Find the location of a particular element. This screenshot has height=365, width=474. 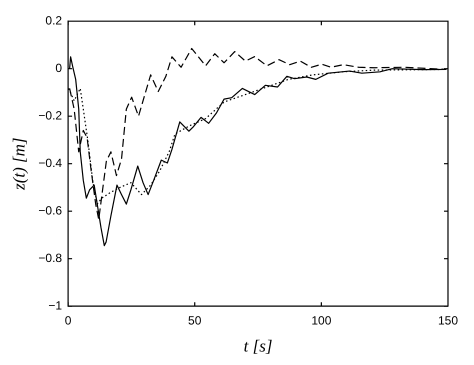

y-tick-label: −0.4 is located at coordinates (50, 163).